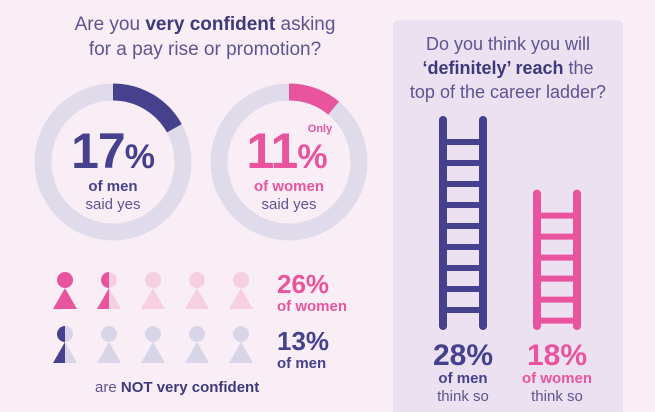 This screenshot has height=412, width=655. I want to click on women-not-confident: 26% of women, so click(312, 293).